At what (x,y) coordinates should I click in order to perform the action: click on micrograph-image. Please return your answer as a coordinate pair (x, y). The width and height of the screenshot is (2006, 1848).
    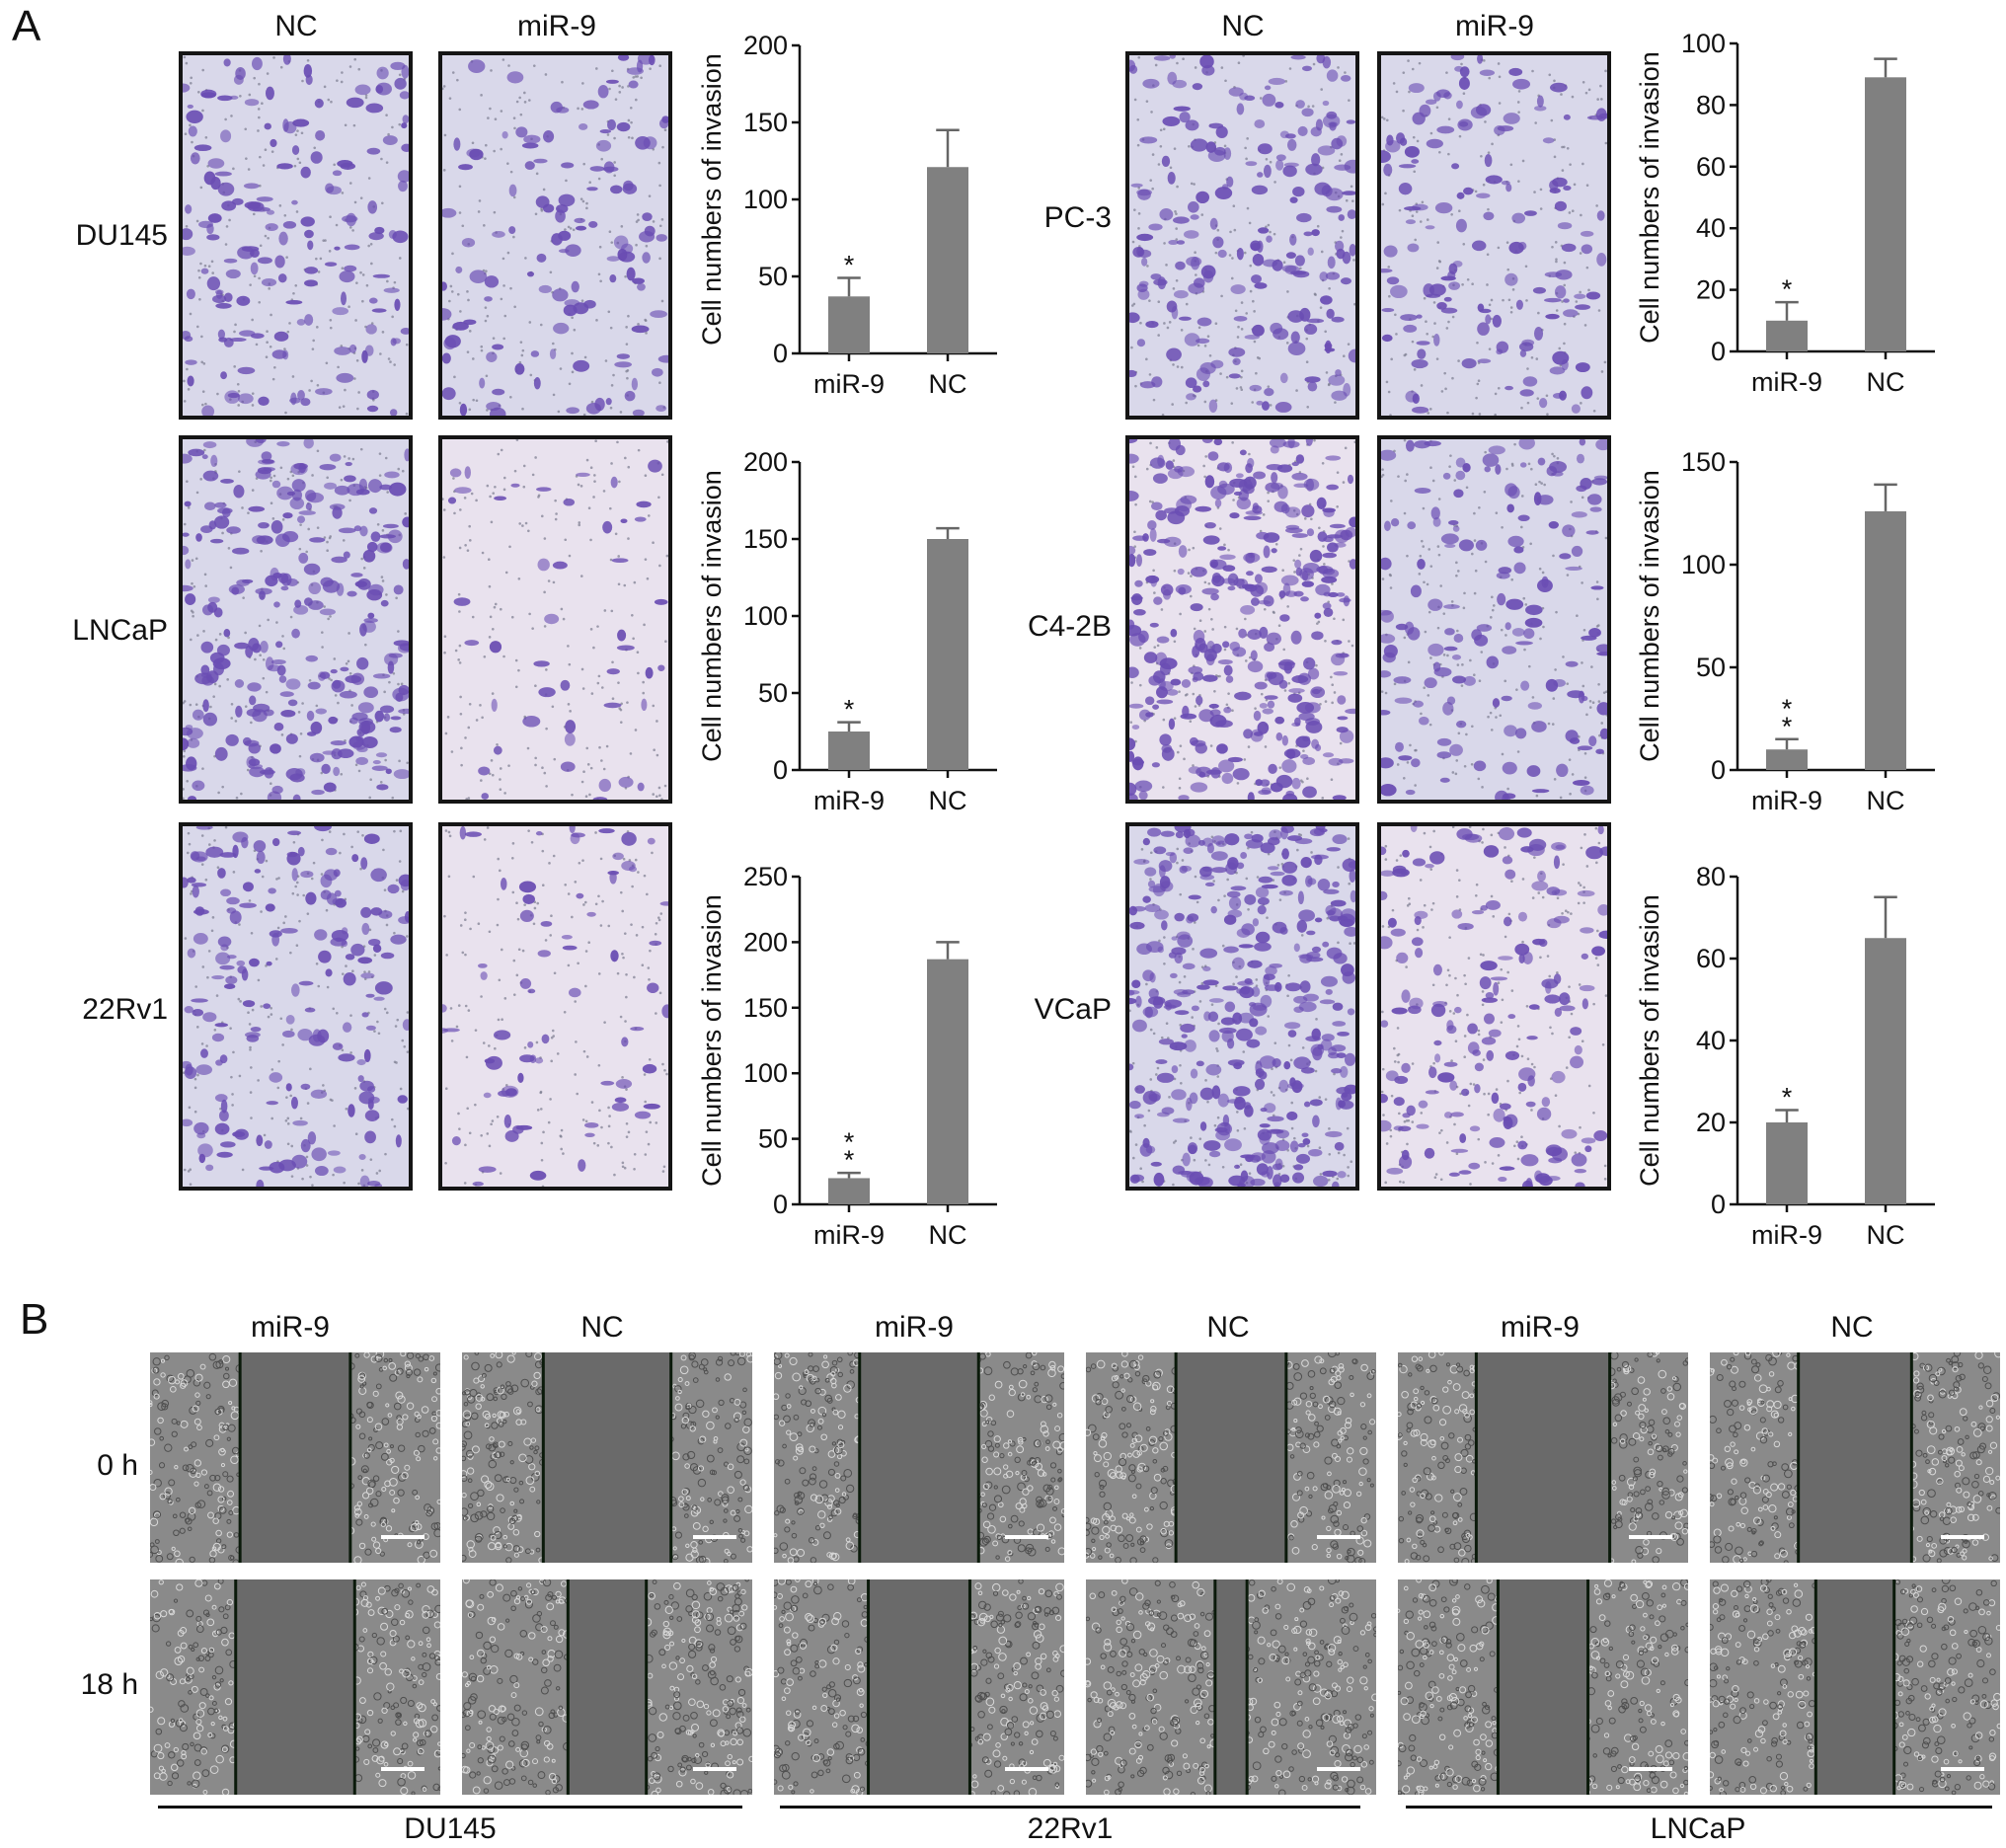
    Looking at the image, I should click on (1242, 235).